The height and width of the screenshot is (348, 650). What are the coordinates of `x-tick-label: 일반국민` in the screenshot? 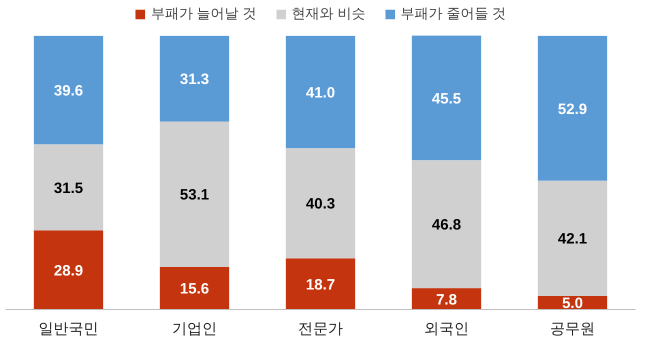 It's located at (68, 329).